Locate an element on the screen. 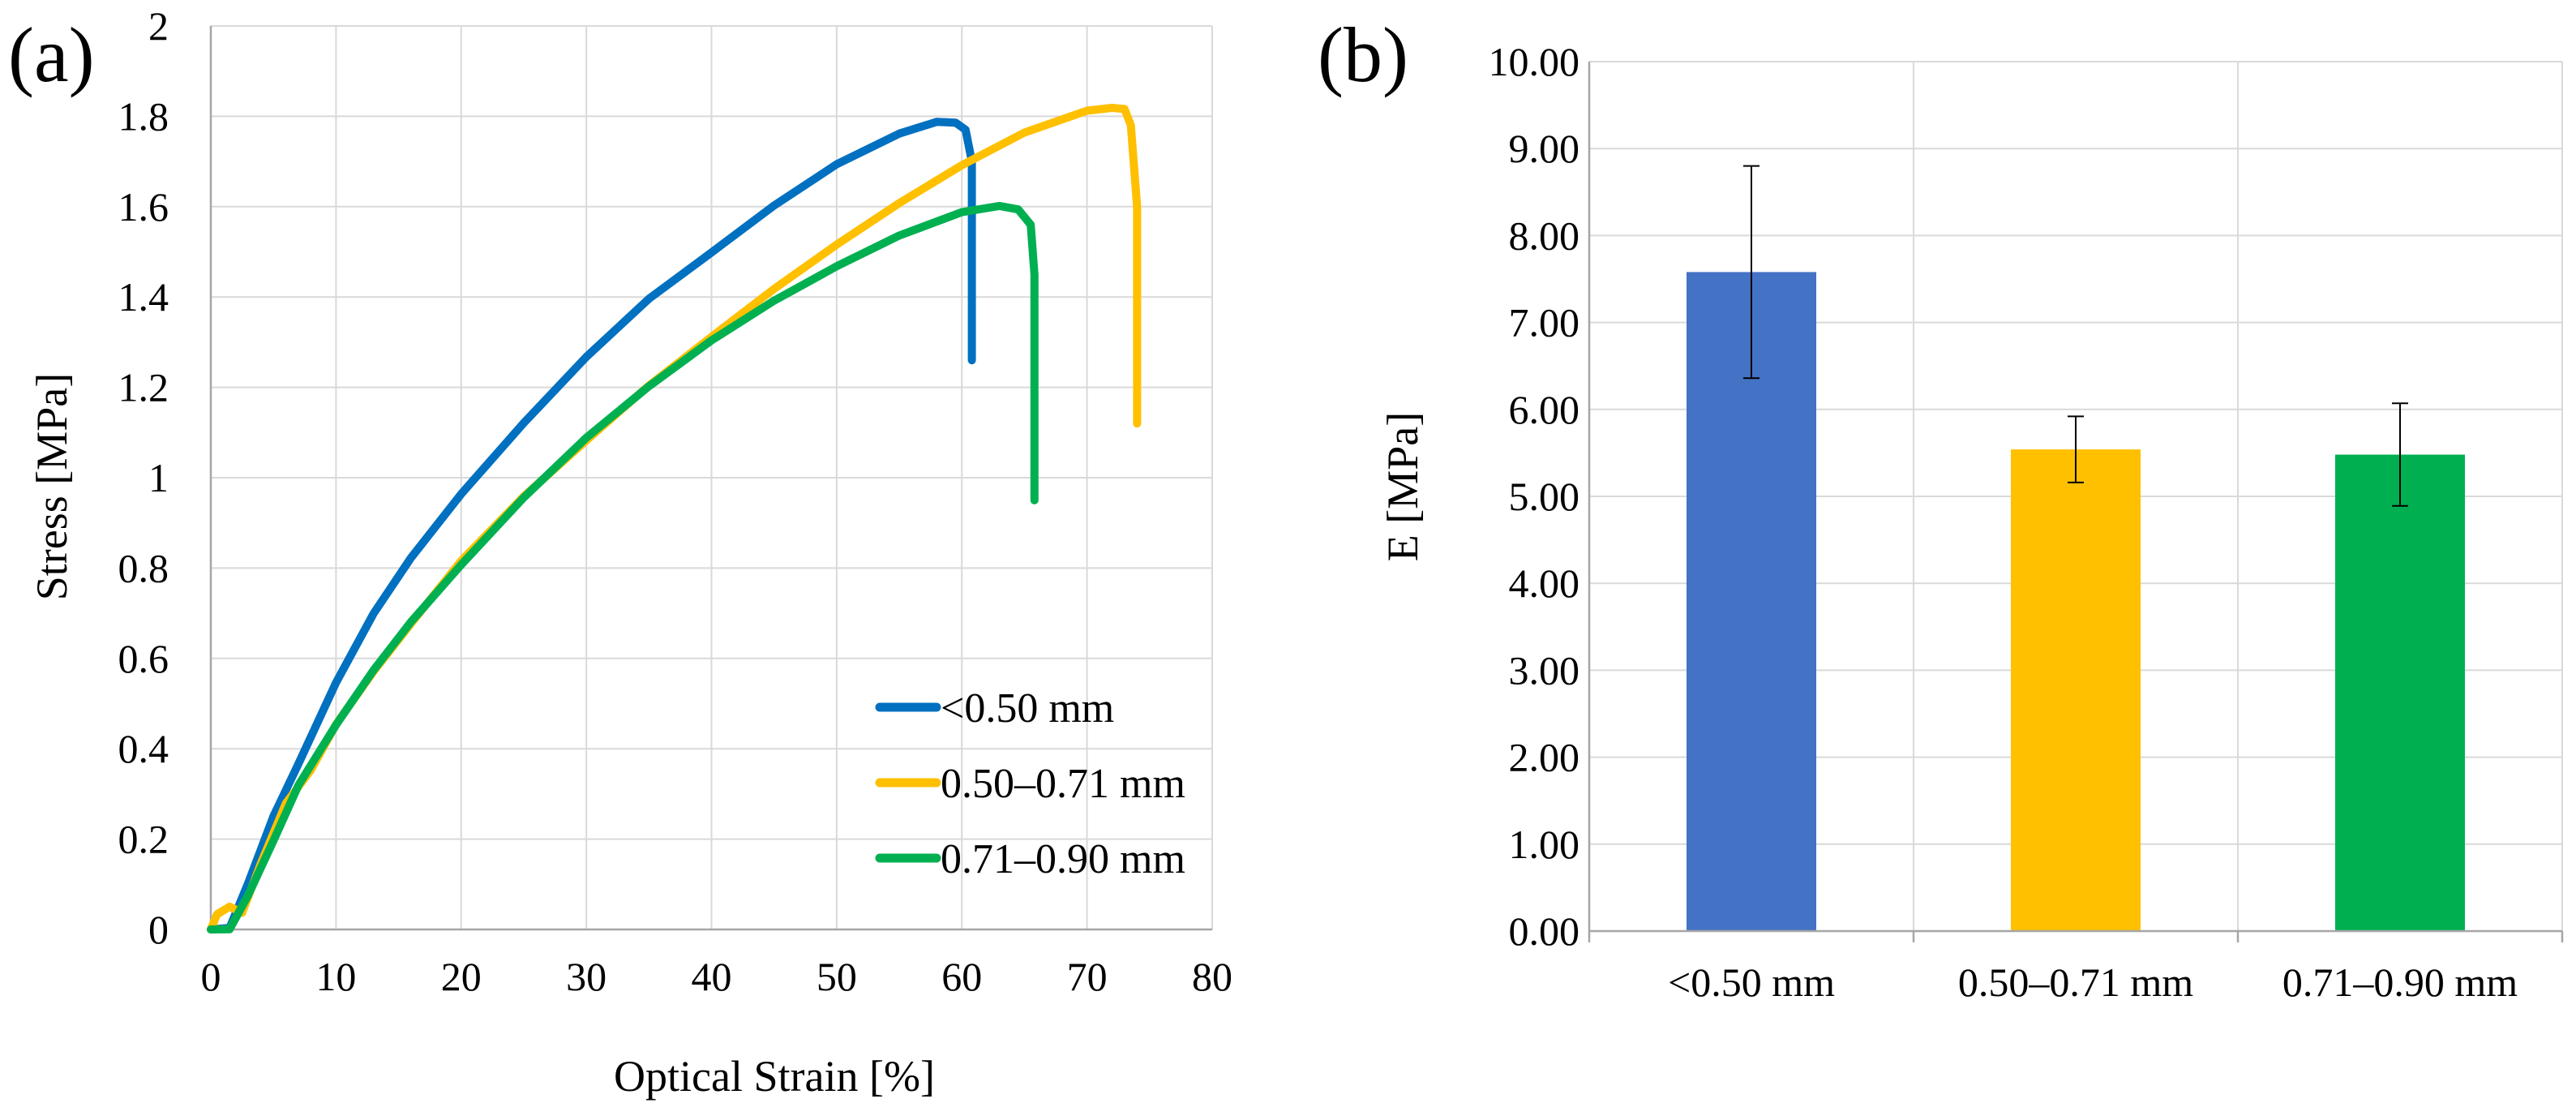 The height and width of the screenshot is (1116, 2576). category-label: 0.50–0.71 mm is located at coordinates (2075, 982).